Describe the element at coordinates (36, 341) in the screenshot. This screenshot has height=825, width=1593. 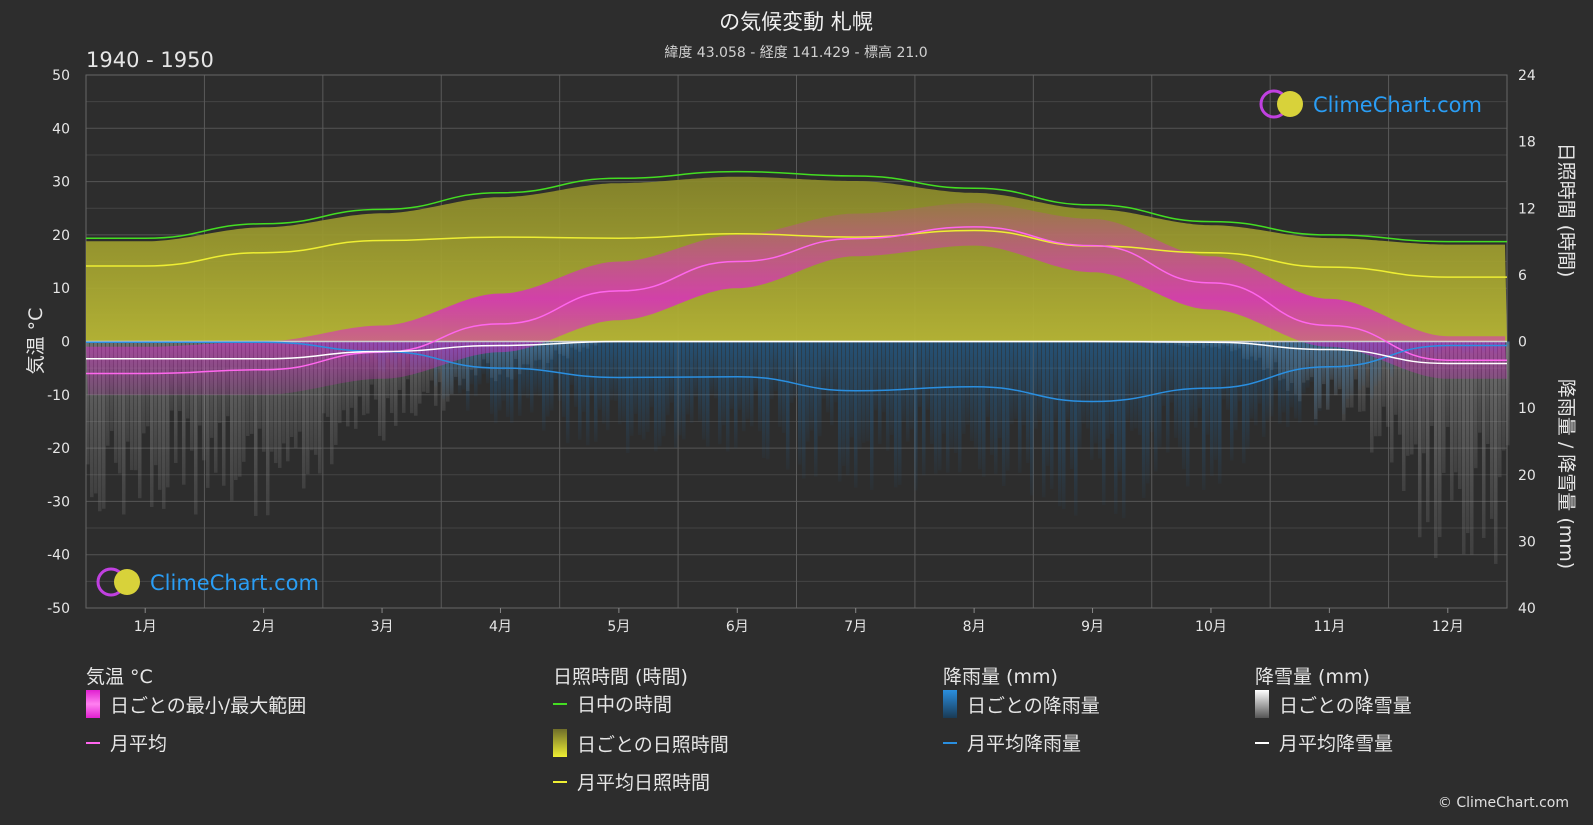
I see `left-axis-label: 気温 °C` at that location.